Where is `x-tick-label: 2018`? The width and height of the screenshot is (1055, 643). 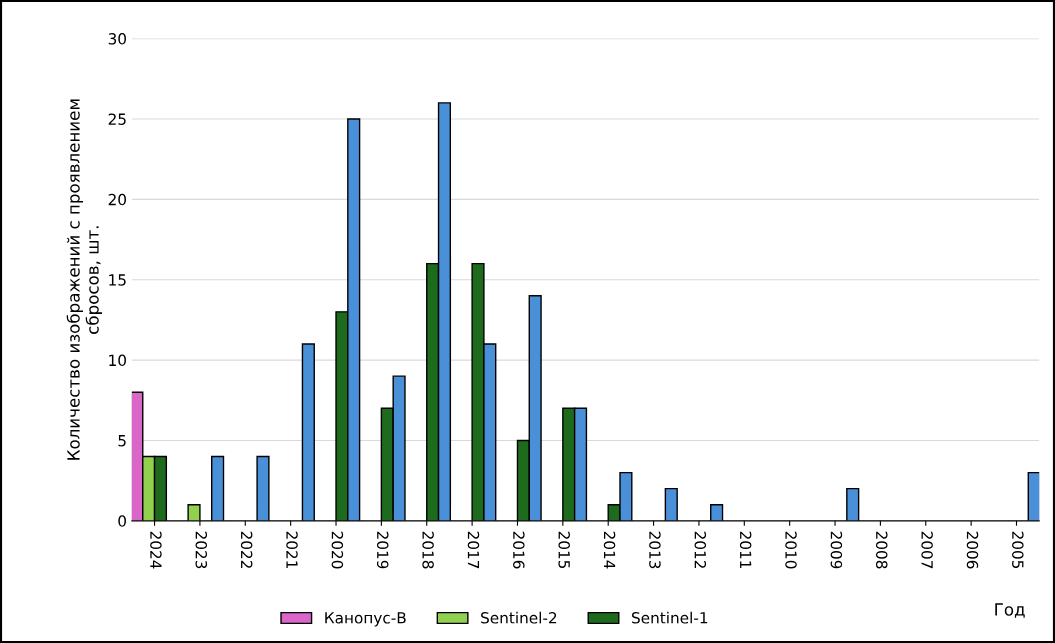
x-tick-label: 2018 is located at coordinates (428, 550).